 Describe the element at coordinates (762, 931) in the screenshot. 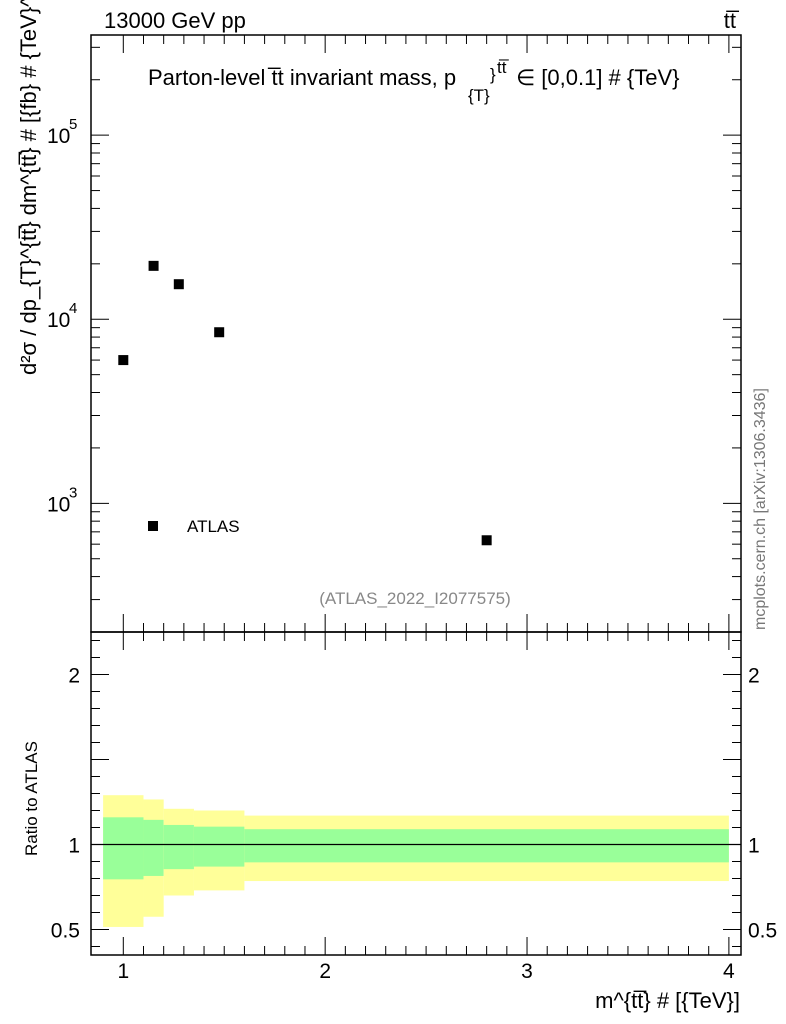

I see `ratio-y-tick-label-right: 0.5` at that location.